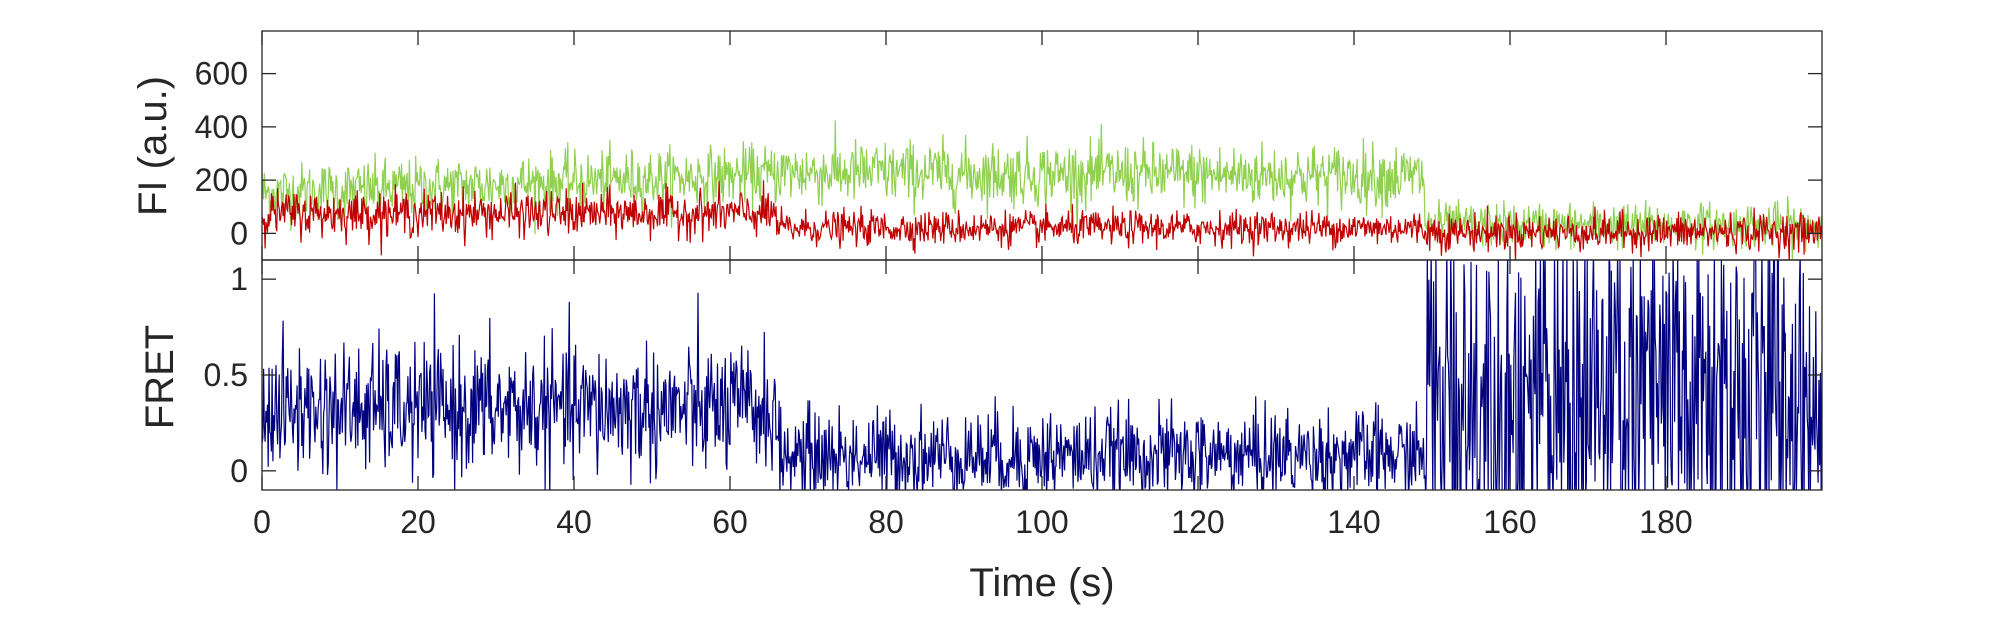 This screenshot has height=625, width=2005. What do you see at coordinates (262, 522) in the screenshot?
I see `time-xtick-label: 0` at bounding box center [262, 522].